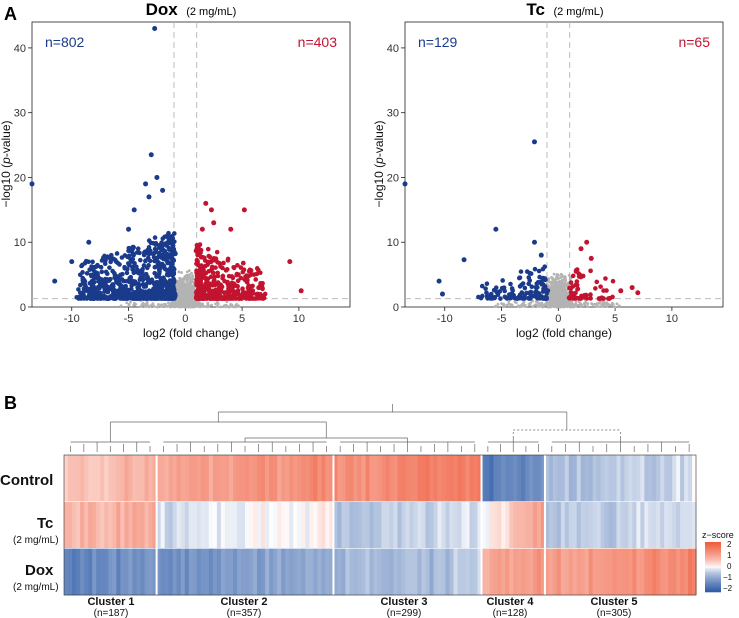 The width and height of the screenshot is (739, 618). What do you see at coordinates (564, 9) in the screenshot?
I see `volcano-tc-title: Tc (2 mg/mL)` at bounding box center [564, 9].